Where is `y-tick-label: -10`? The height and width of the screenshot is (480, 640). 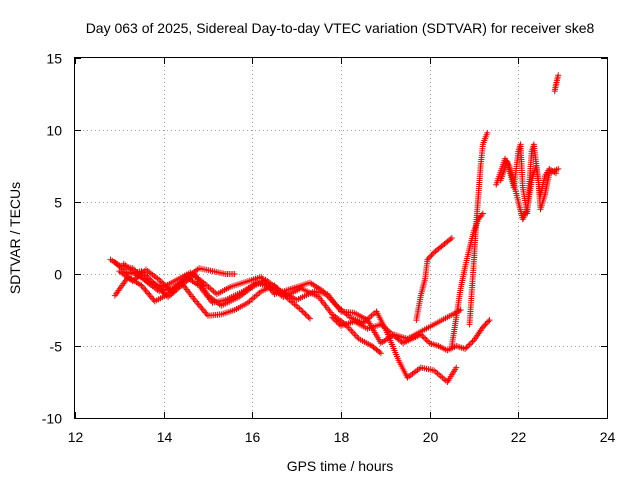
y-tick-label: -10 is located at coordinates (52, 419).